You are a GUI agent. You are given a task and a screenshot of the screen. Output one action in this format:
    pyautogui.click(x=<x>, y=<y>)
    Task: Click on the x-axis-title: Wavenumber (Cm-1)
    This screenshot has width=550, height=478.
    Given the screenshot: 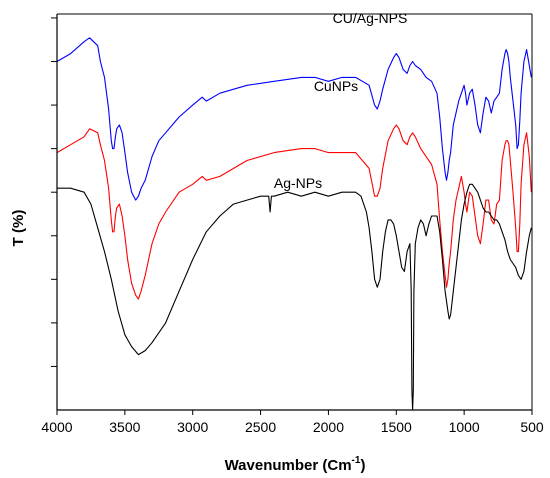 What is the action you would take?
    pyautogui.click(x=295, y=464)
    